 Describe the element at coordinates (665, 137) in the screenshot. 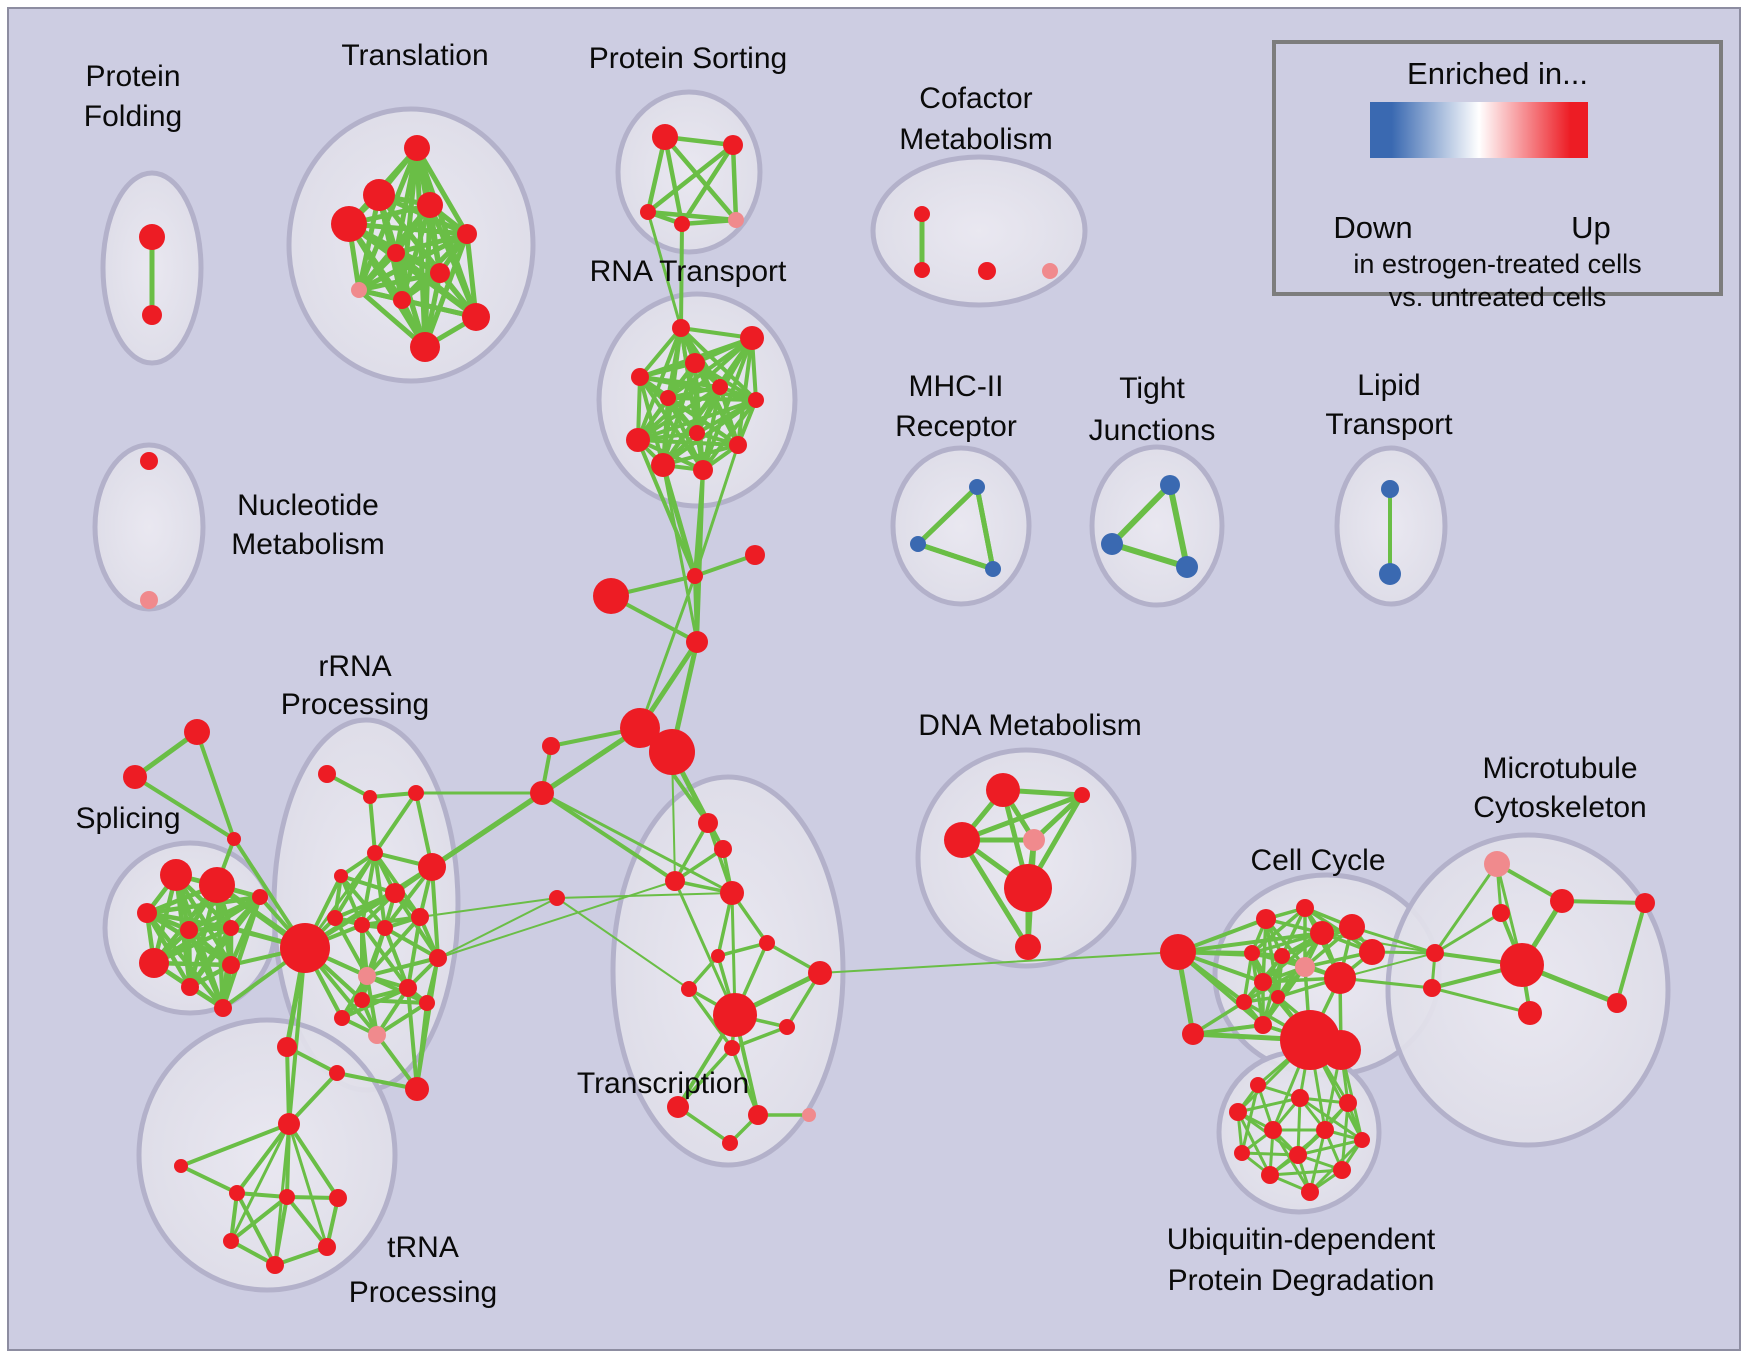

I see `node-PS1` at that location.